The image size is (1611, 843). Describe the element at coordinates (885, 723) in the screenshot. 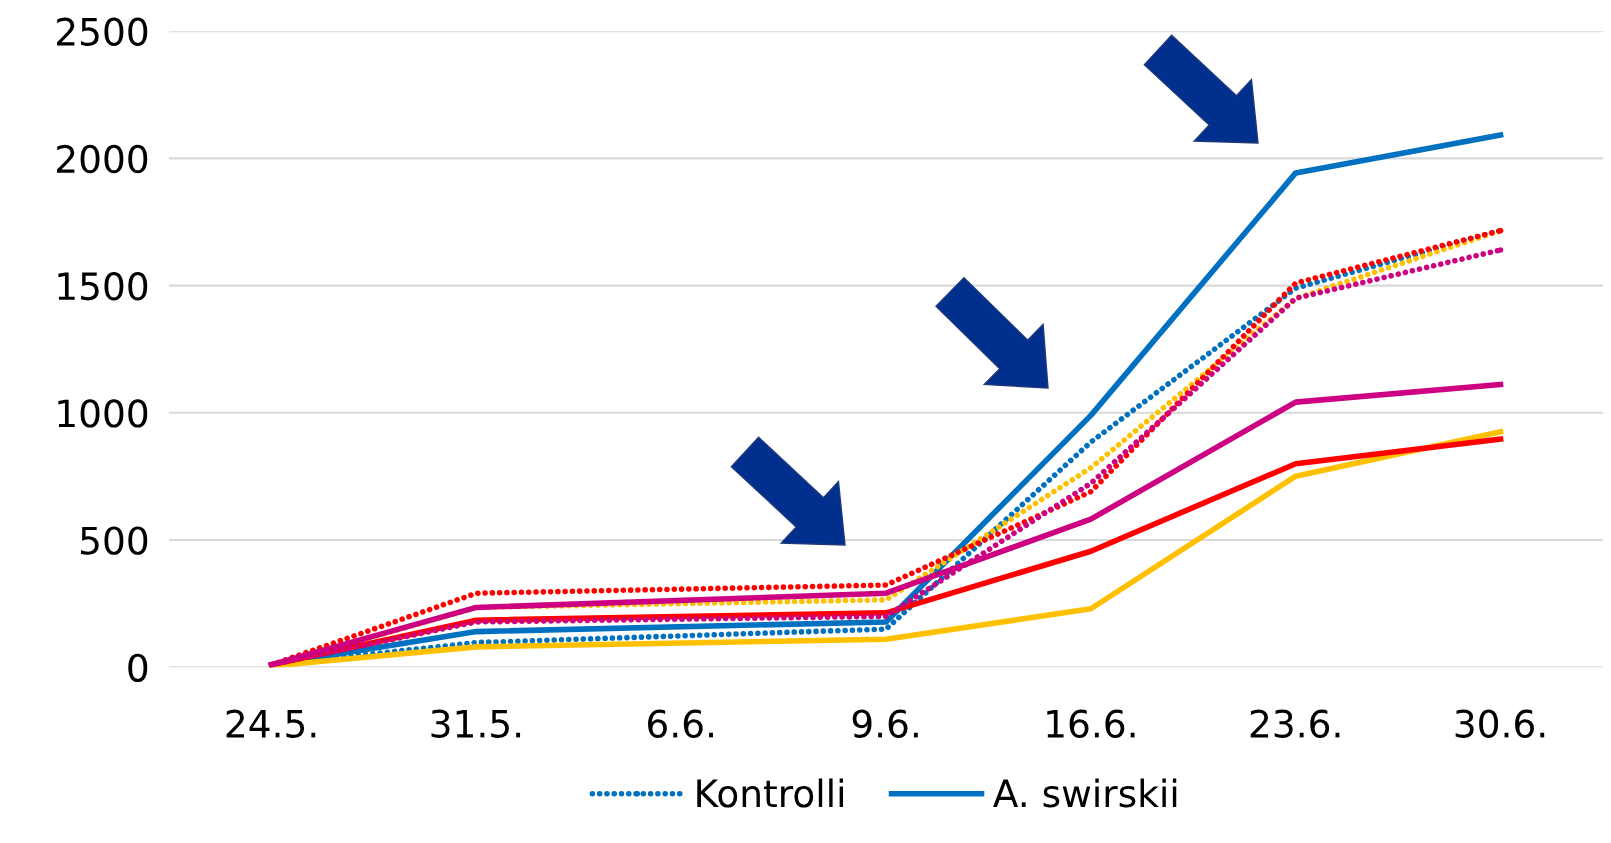

I see `x-tick-label: 9.6.` at that location.